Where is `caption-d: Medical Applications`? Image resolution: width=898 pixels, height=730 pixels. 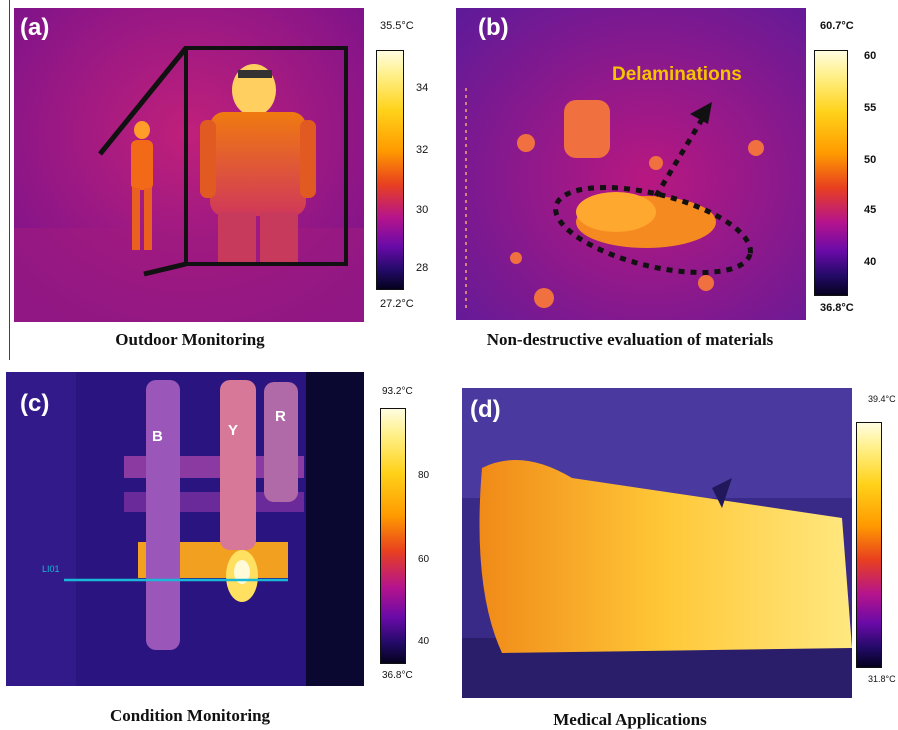
caption-d: Medical Applications is located at coordinates (630, 719).